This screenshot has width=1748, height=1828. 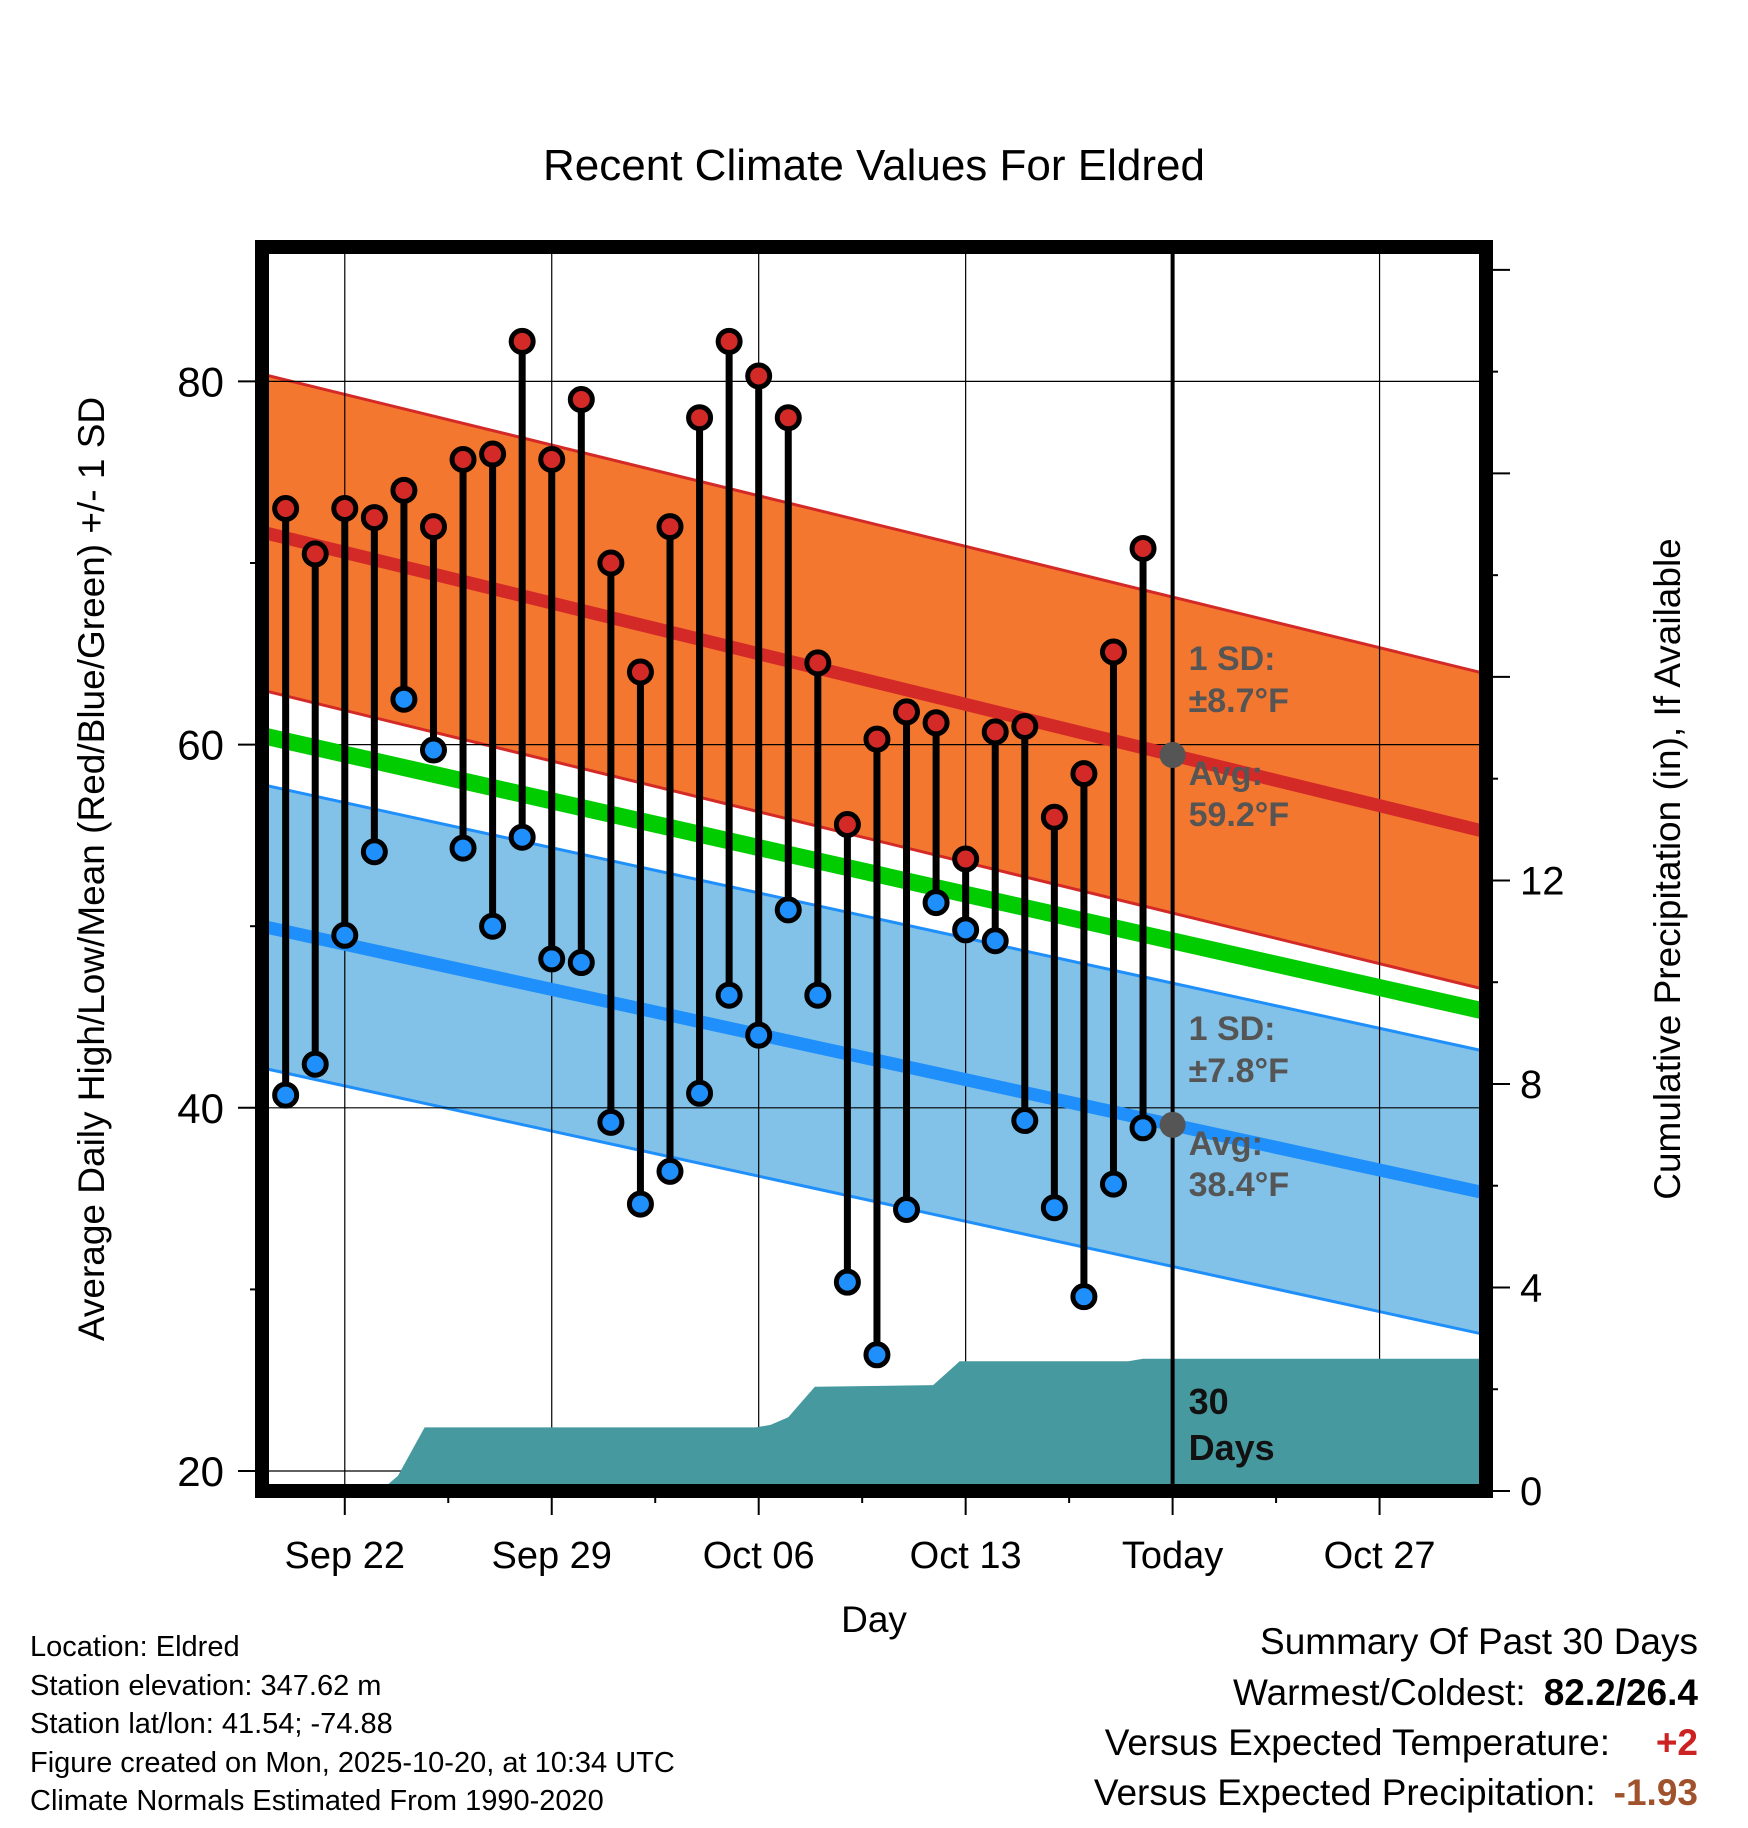 What do you see at coordinates (1239, 1185) in the screenshot?
I see `low-avg-value: 38.4°F` at bounding box center [1239, 1185].